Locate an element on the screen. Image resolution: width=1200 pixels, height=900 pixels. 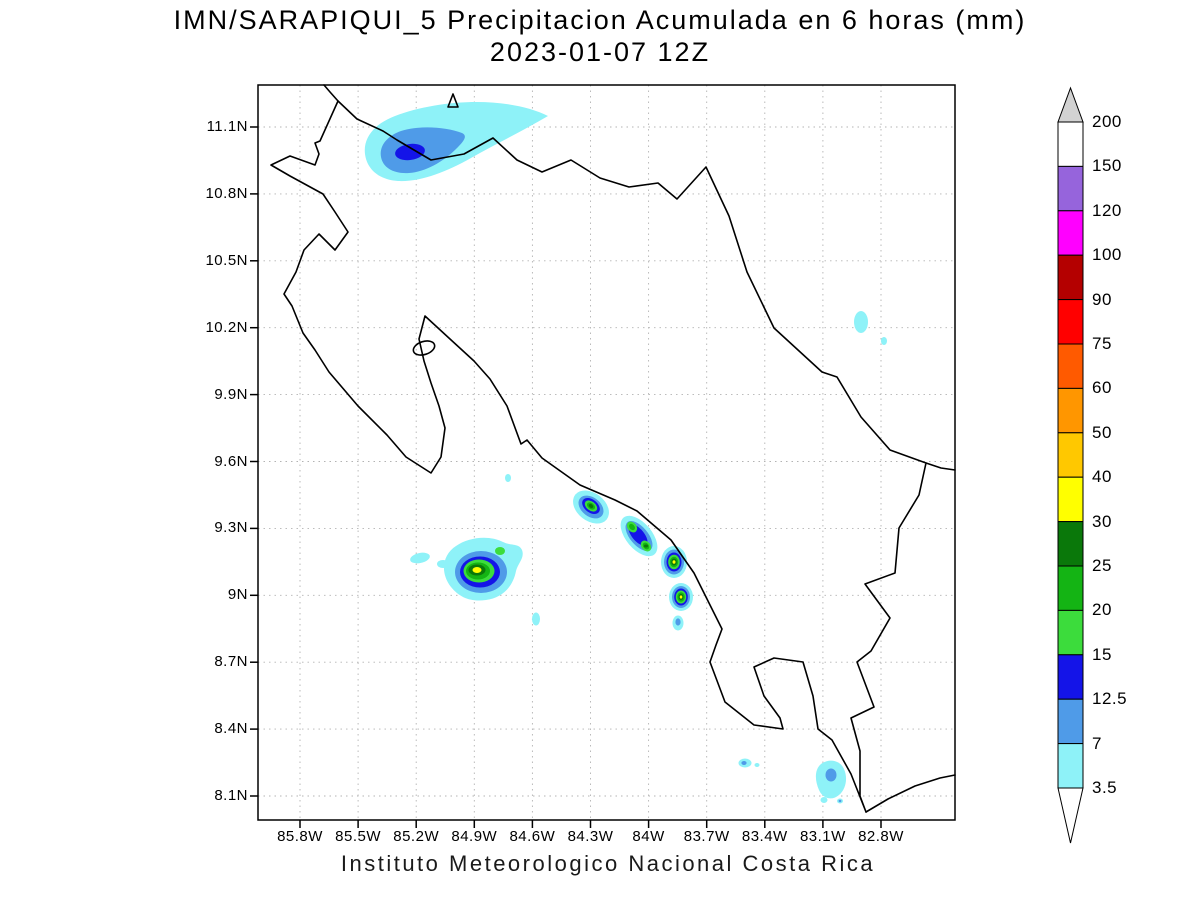
lat-tick-label: 8.1N is located at coordinates (231, 795).